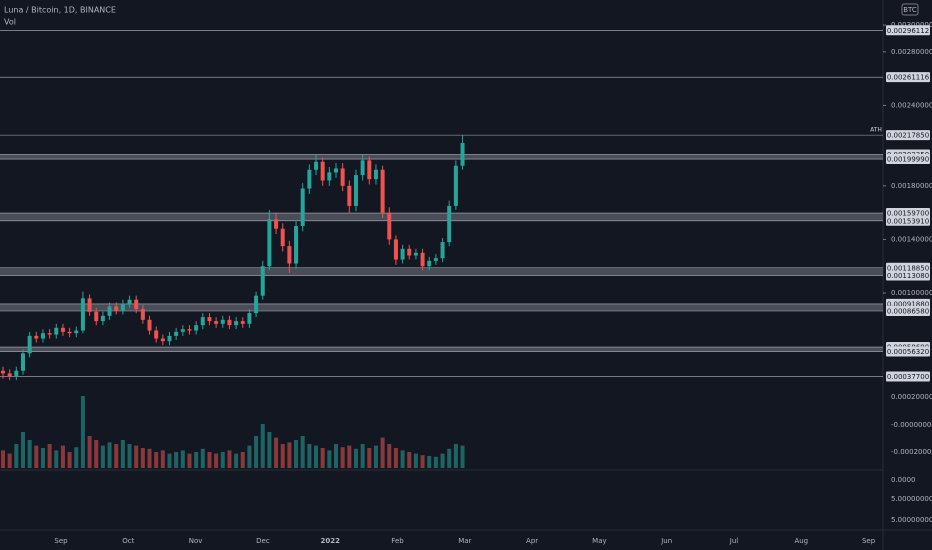 The width and height of the screenshot is (932, 550). What do you see at coordinates (599, 541) in the screenshot?
I see `x-tick-label: May` at bounding box center [599, 541].